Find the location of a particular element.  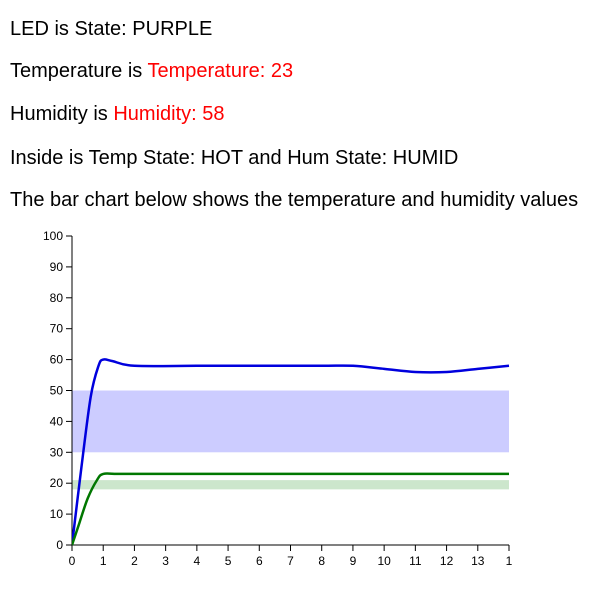

y-tick-label: 10 is located at coordinates (57, 514).